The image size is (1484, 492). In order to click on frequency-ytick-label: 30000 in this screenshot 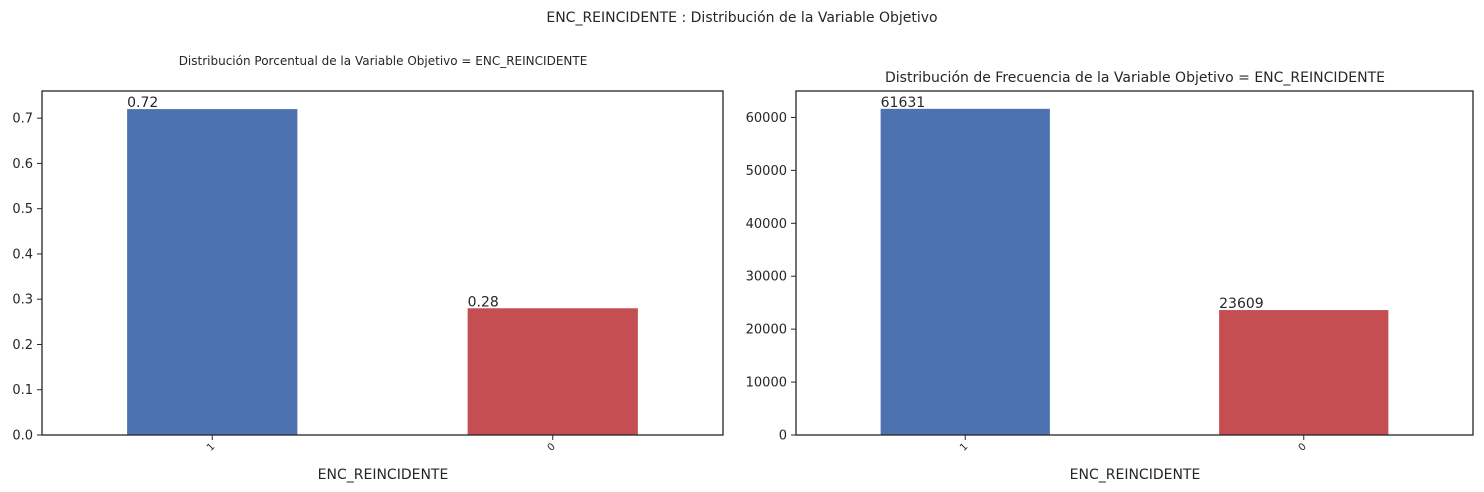, I will do `click(766, 277)`.